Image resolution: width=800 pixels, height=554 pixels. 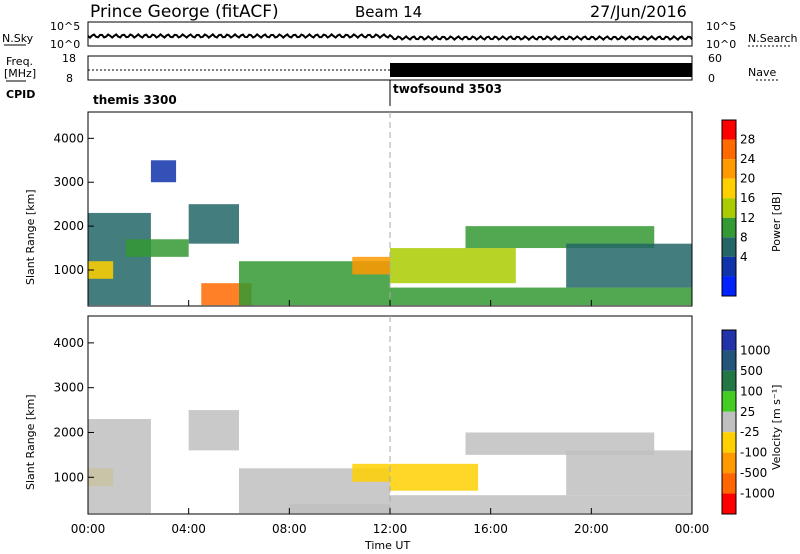 I want to click on freq-tick-top: 18, so click(x=69, y=58).